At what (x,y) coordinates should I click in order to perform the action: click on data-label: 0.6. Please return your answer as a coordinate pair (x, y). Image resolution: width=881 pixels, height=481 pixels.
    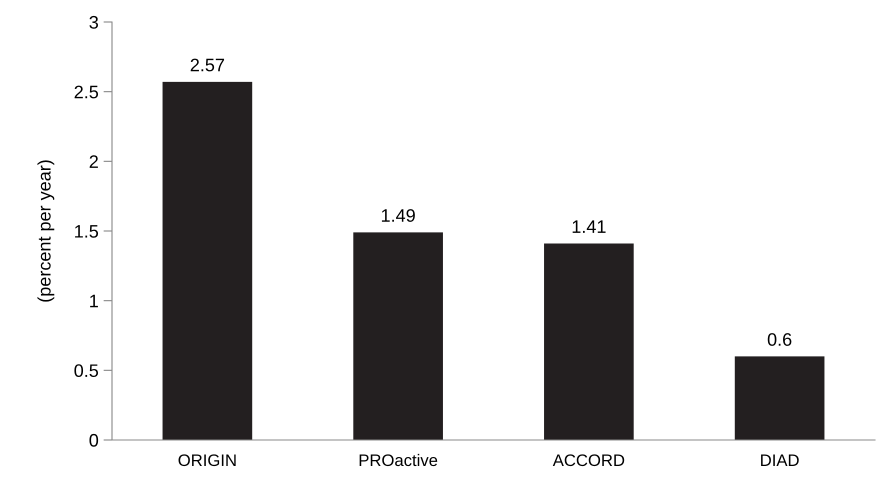
    Looking at the image, I should click on (780, 339).